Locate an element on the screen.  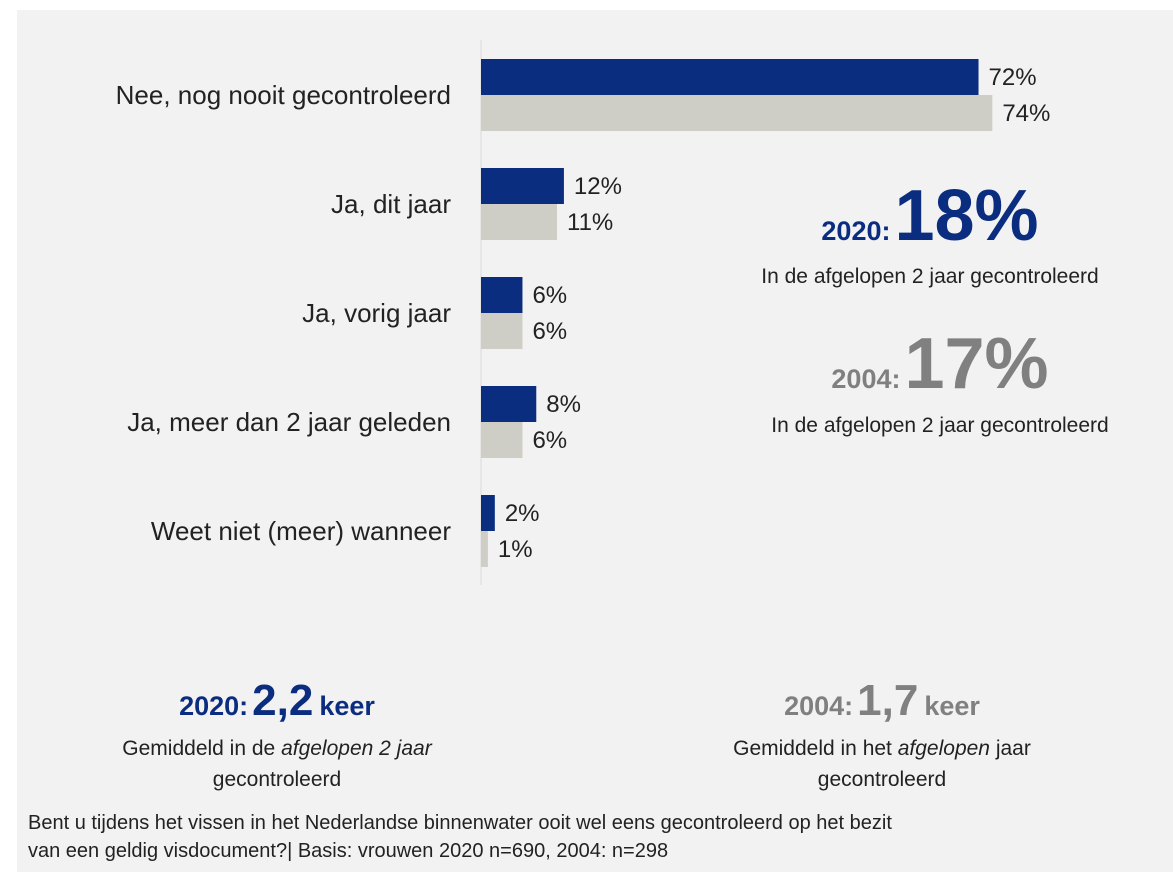
annotation-text: Gemiddeld in het afgelopen jaar is located at coordinates (882, 748).